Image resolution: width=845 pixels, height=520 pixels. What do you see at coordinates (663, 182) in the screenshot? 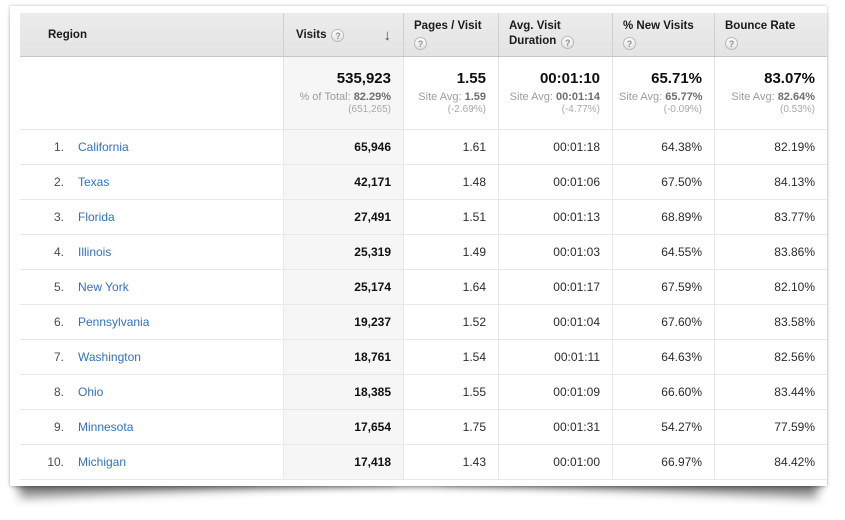
I see `new-visits-cell: 67.50%` at bounding box center [663, 182].